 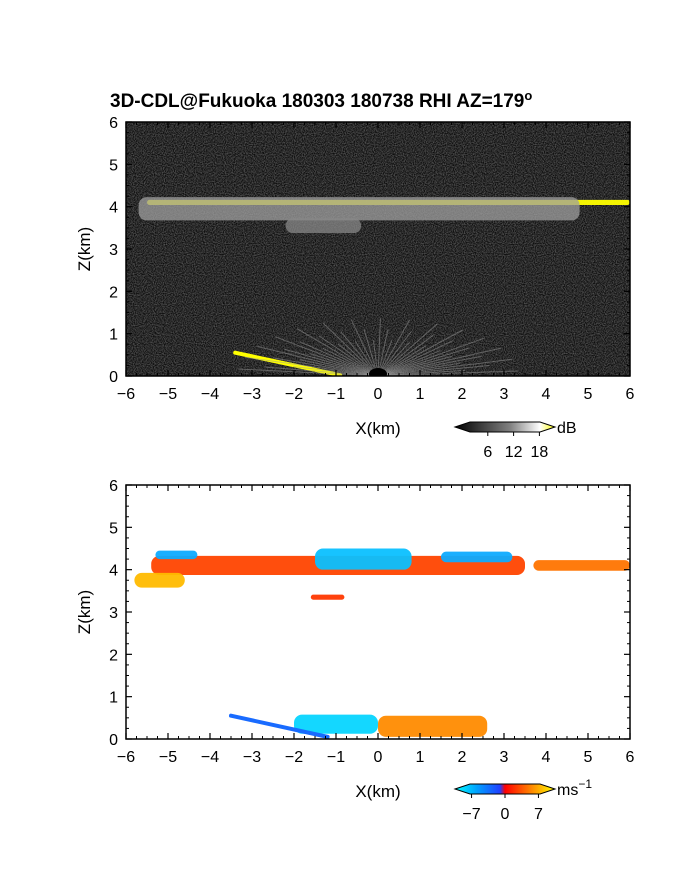 What do you see at coordinates (505, 814) in the screenshot?
I see `colorbar-tick-label: 0` at bounding box center [505, 814].